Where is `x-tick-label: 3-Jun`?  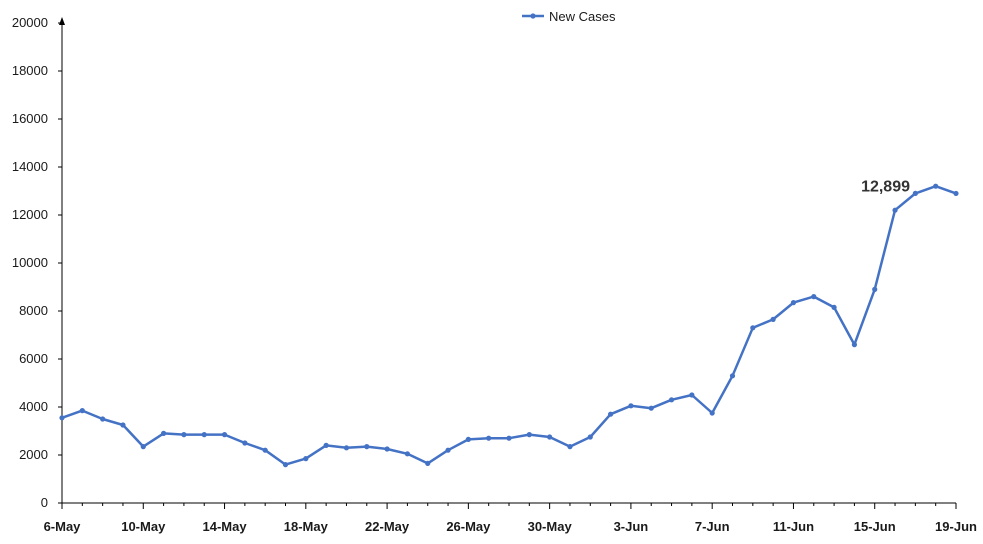
x-tick-label: 3-Jun is located at coordinates (631, 526).